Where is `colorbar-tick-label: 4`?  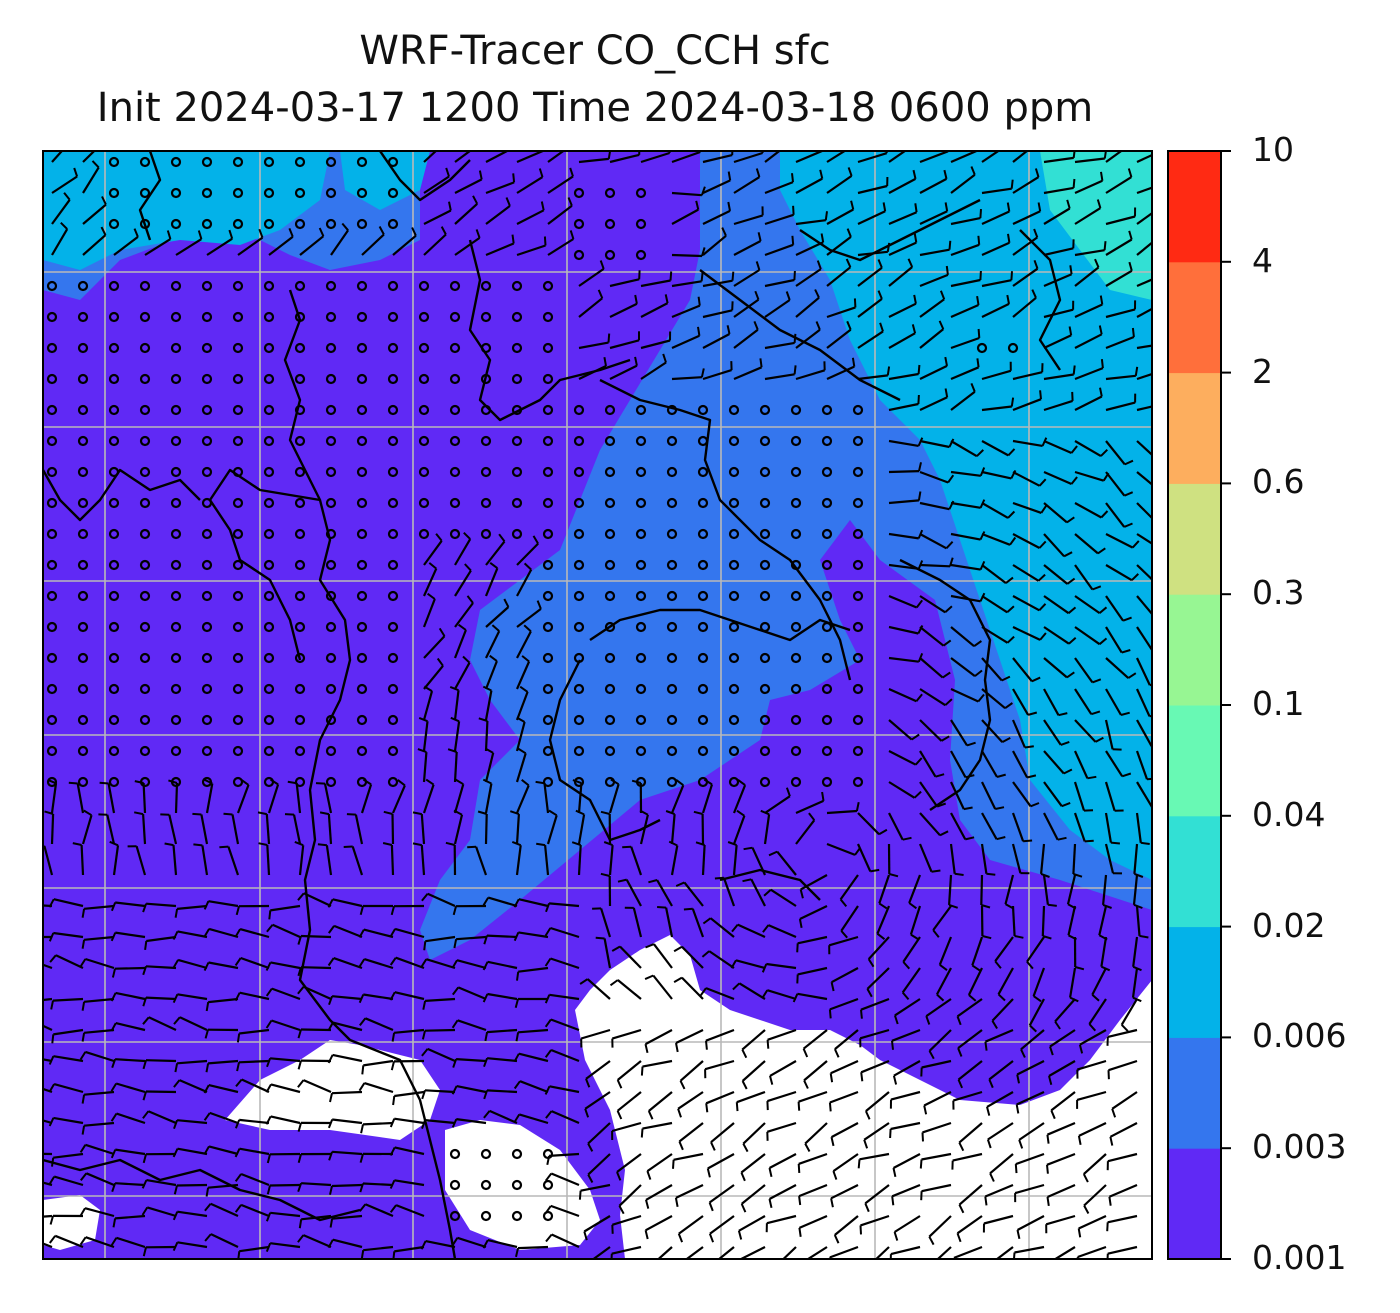
colorbar-tick-label: 4 is located at coordinates (1262, 260).